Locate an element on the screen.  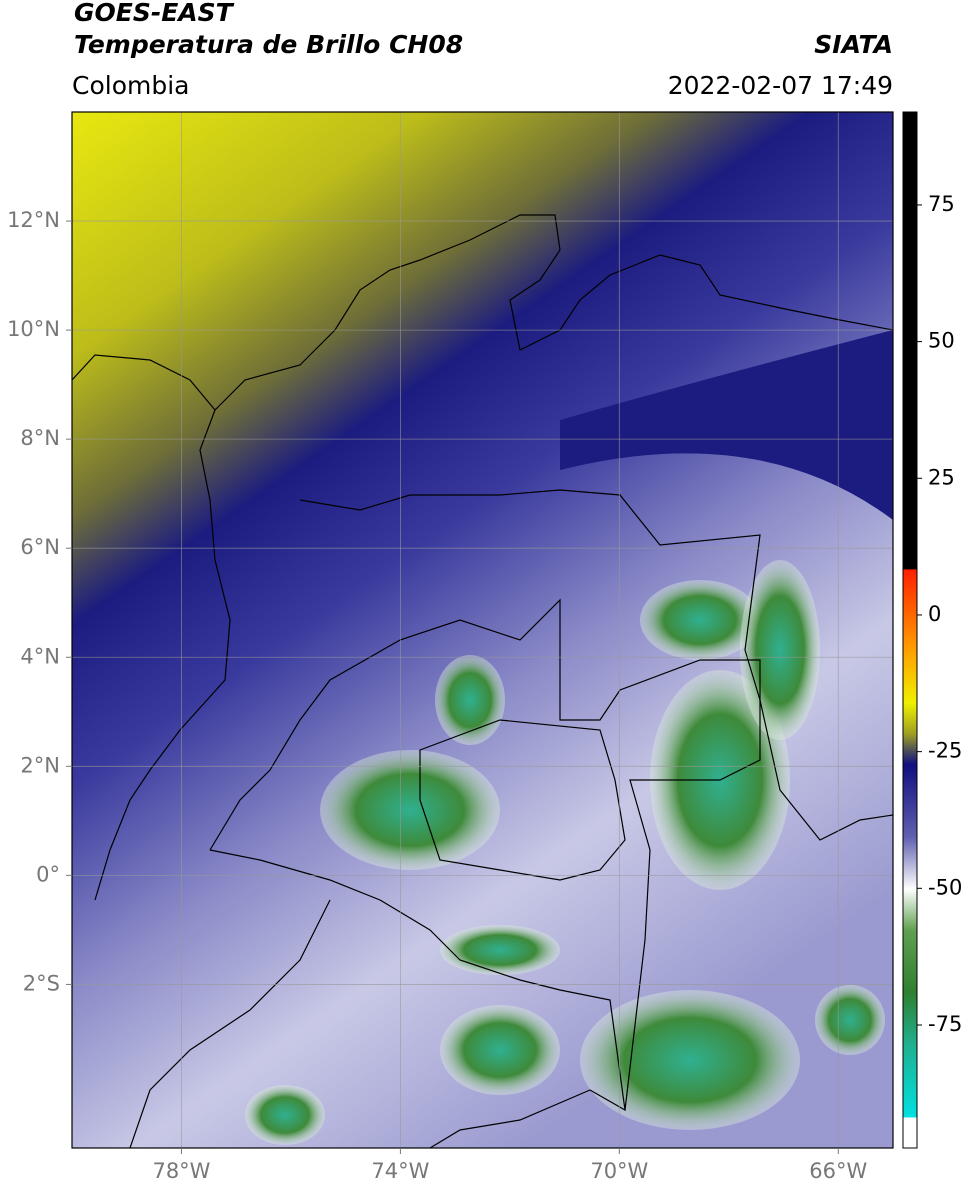
colorbar-tick-label: -50 is located at coordinates (945, 887).